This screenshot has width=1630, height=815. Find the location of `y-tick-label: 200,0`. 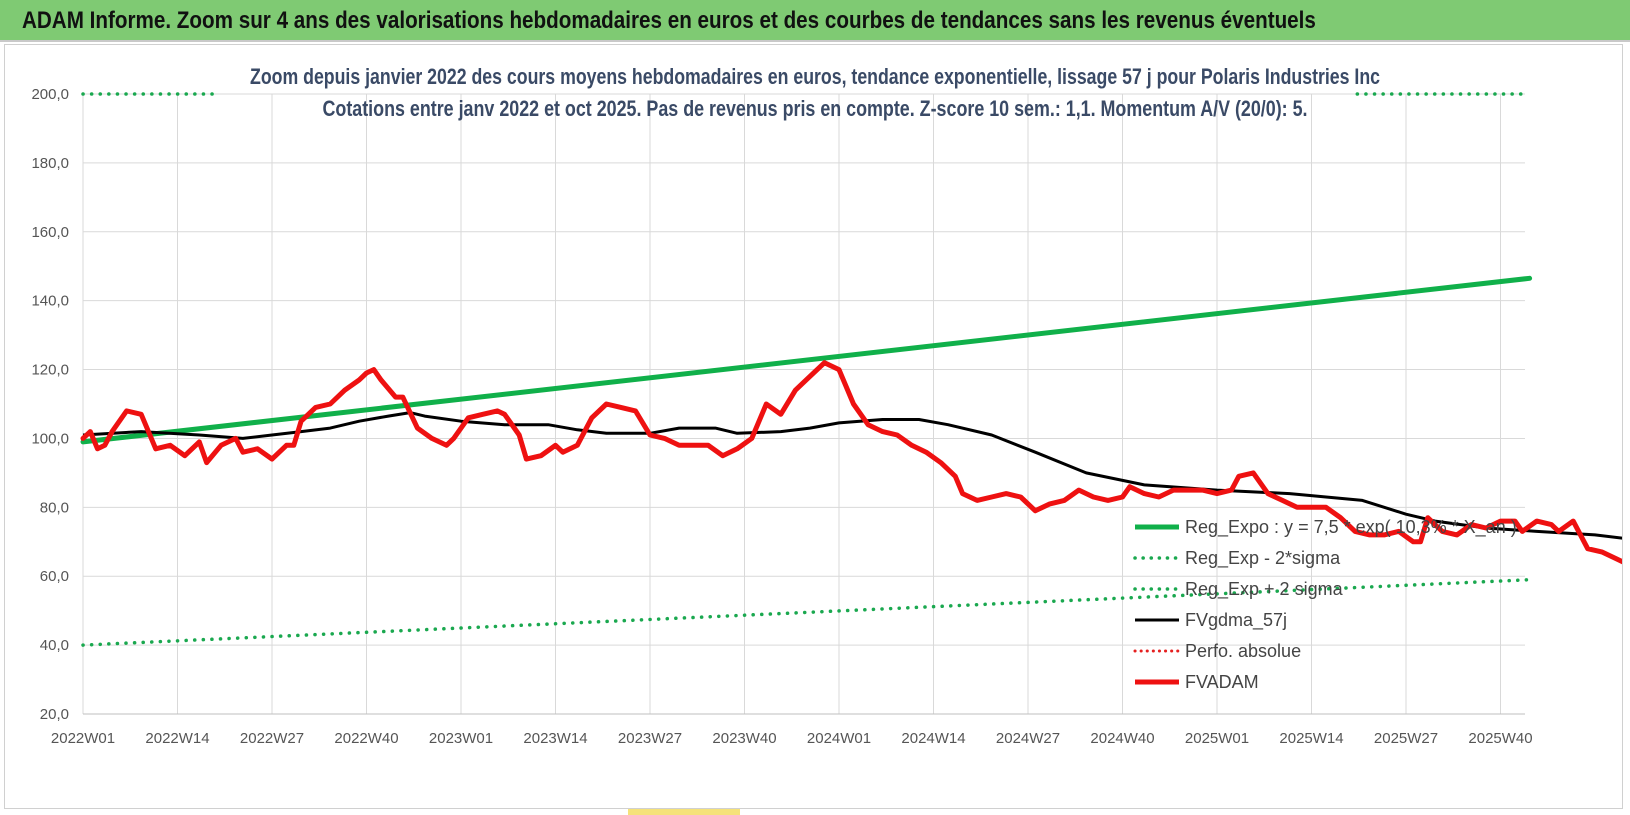

y-tick-label: 200,0 is located at coordinates (50, 94).